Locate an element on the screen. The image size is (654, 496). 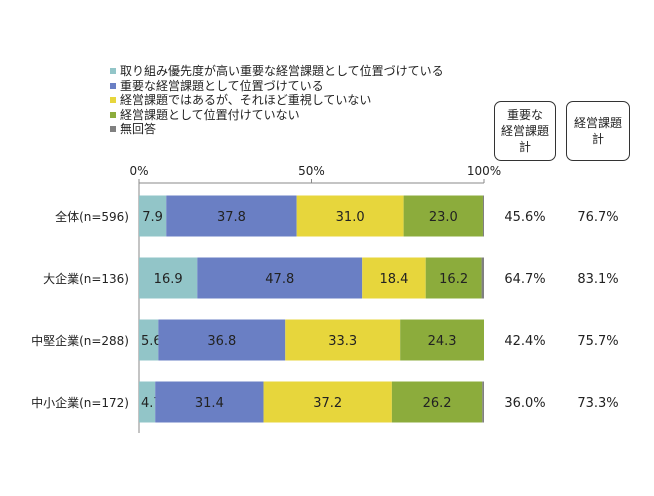
legend-item: 経営課題ではあるが、それほど重視していない is located at coordinates (277, 100).